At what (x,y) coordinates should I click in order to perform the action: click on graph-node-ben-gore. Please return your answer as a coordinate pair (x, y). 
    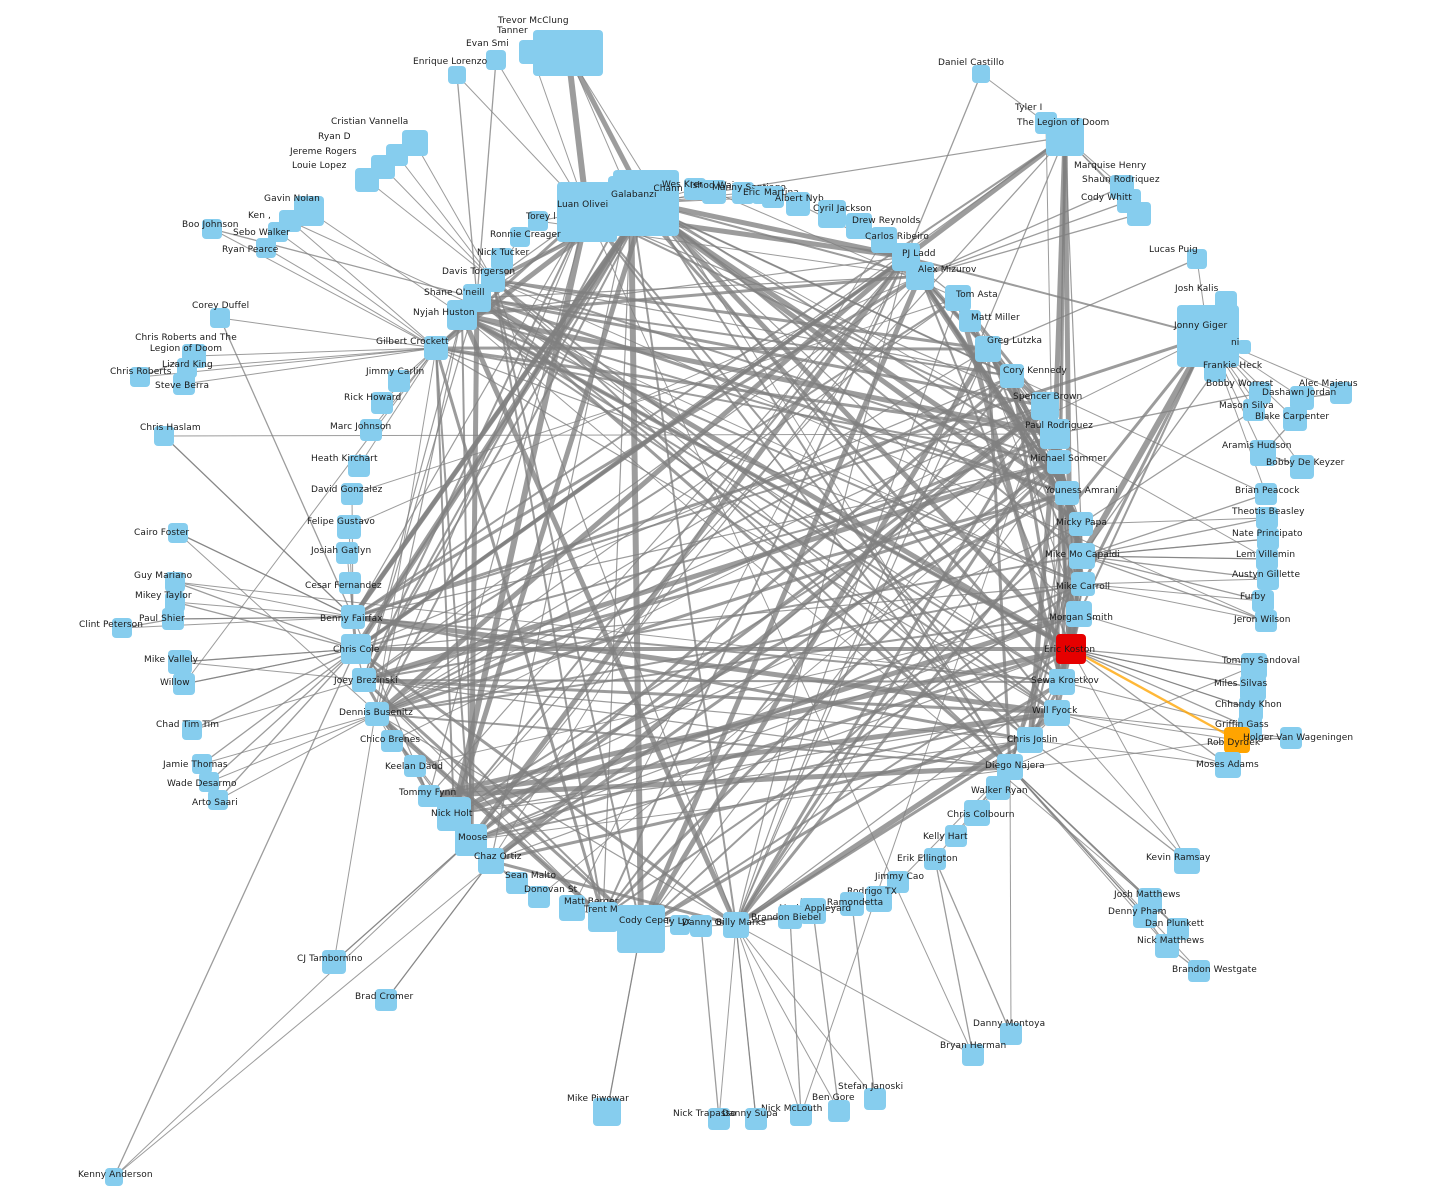
    Looking at the image, I should click on (839, 1111).